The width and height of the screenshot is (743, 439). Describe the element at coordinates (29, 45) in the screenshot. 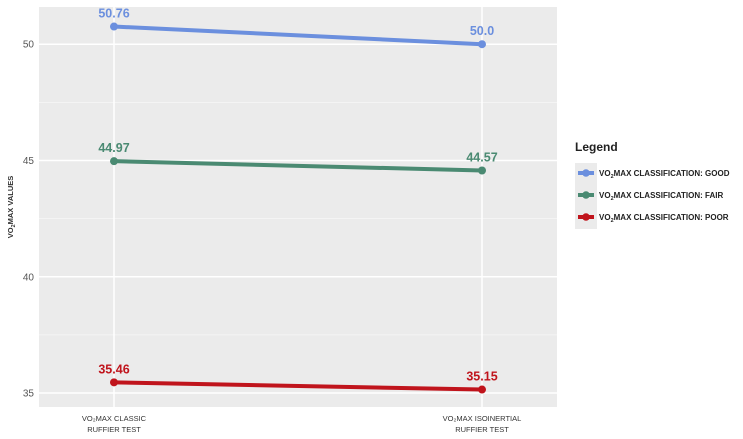

I see `y-tick-label: 50` at that location.